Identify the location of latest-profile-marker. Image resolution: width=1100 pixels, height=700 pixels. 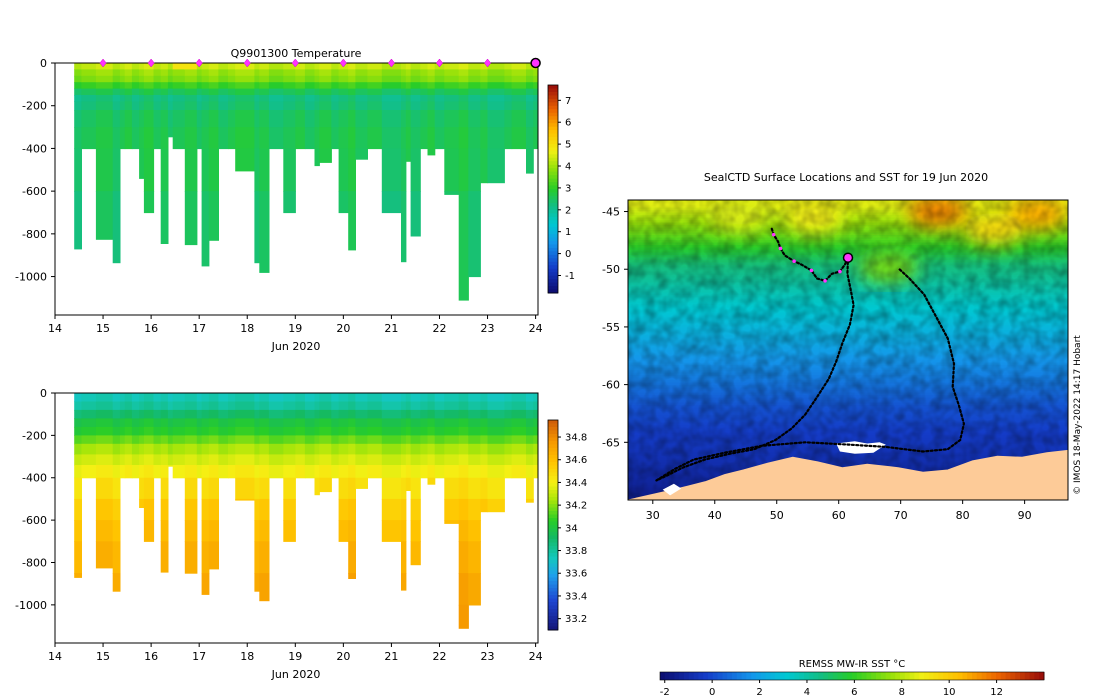
(535, 63).